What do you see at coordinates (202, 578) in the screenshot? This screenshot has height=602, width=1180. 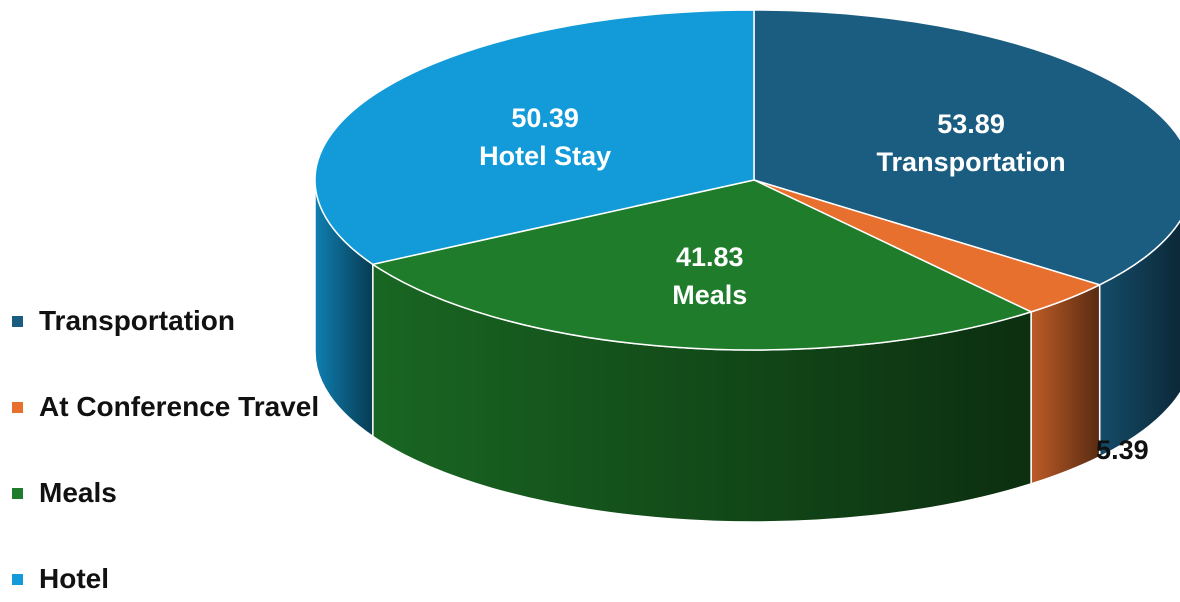 I see `legend-item-hotel: Hotel` at bounding box center [202, 578].